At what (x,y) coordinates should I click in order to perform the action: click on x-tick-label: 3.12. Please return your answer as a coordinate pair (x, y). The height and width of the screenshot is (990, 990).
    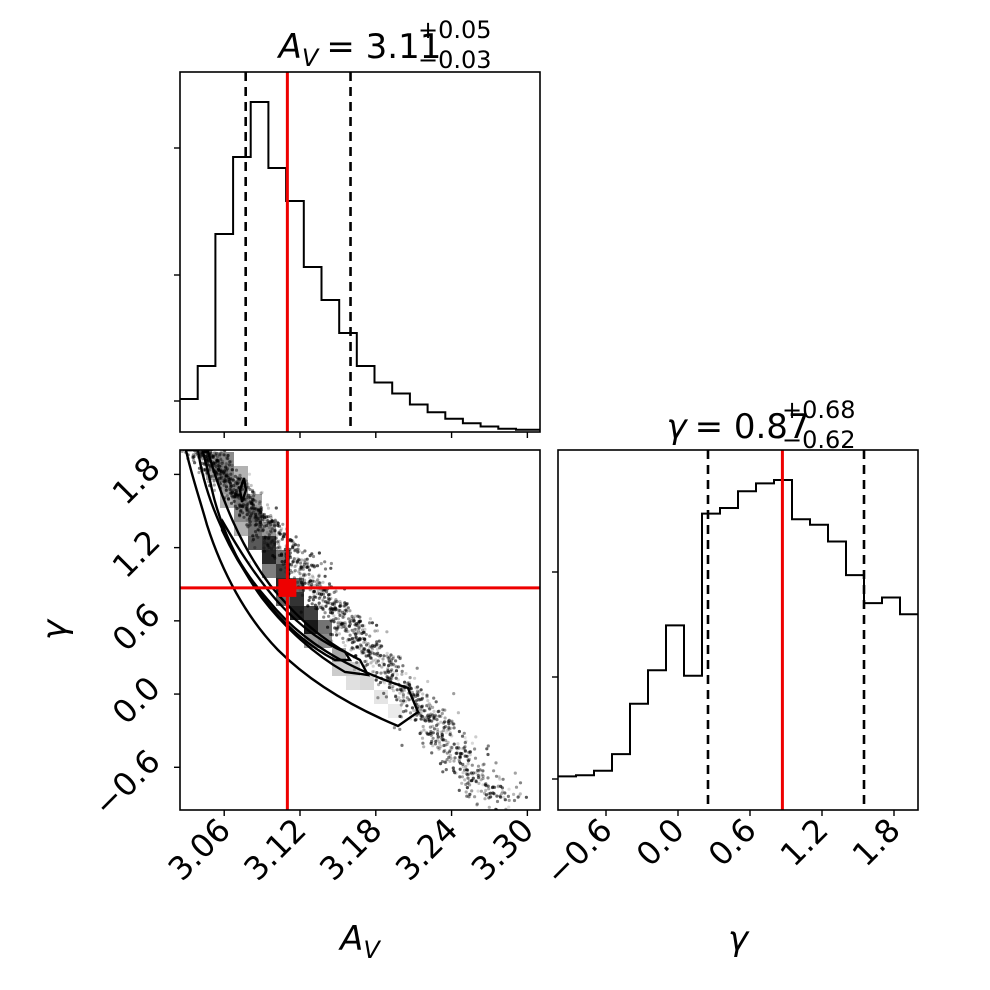
    Looking at the image, I should click on (274, 849).